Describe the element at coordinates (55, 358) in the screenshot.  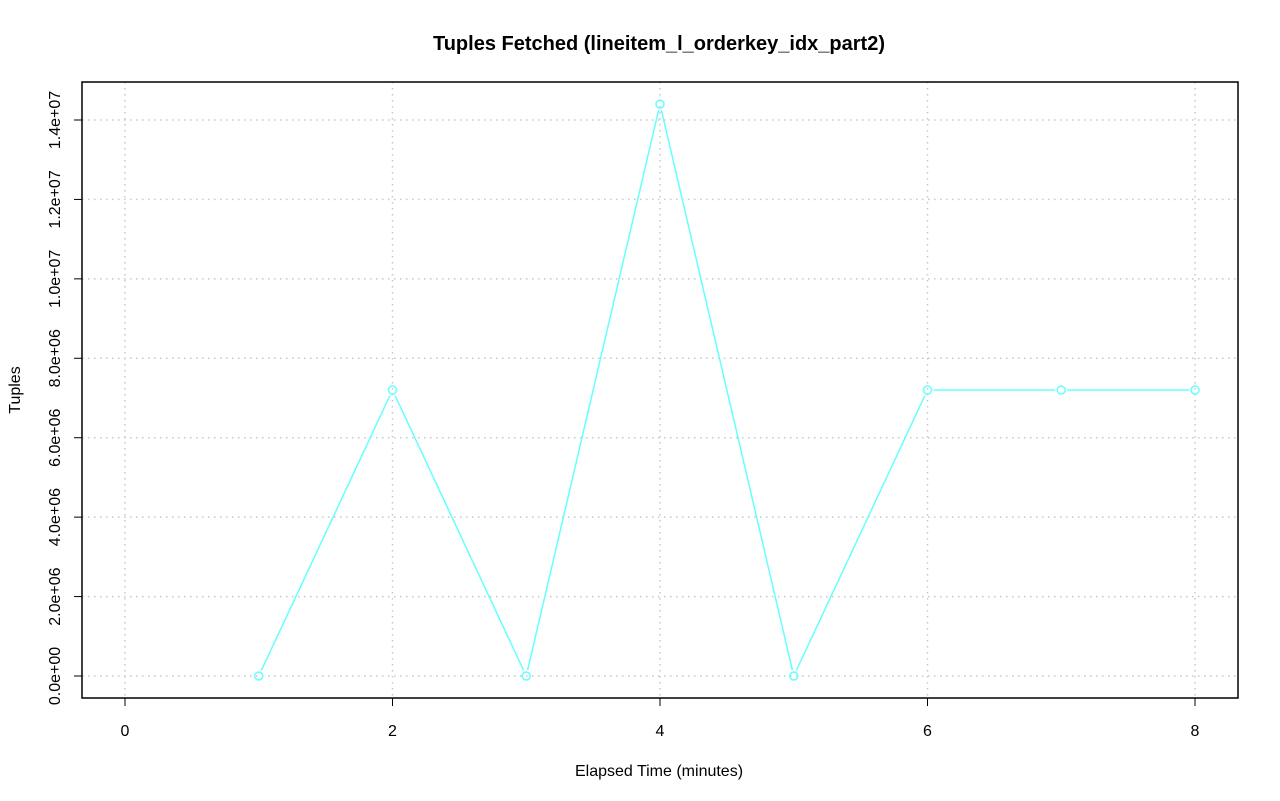
I see `y-tick-label: 8.0e+06` at that location.